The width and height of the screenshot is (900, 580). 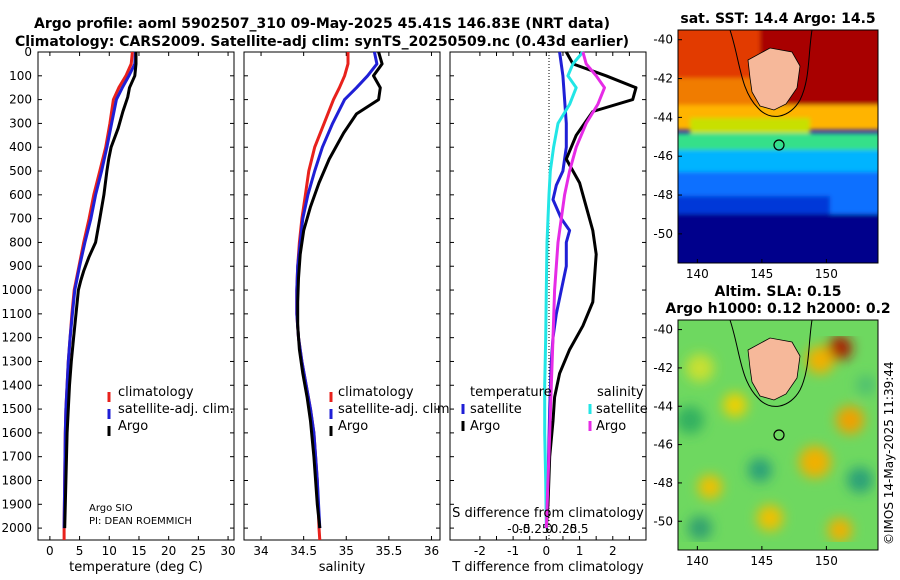 I want to click on legend-t-argo: Argo, so click(x=485, y=426).